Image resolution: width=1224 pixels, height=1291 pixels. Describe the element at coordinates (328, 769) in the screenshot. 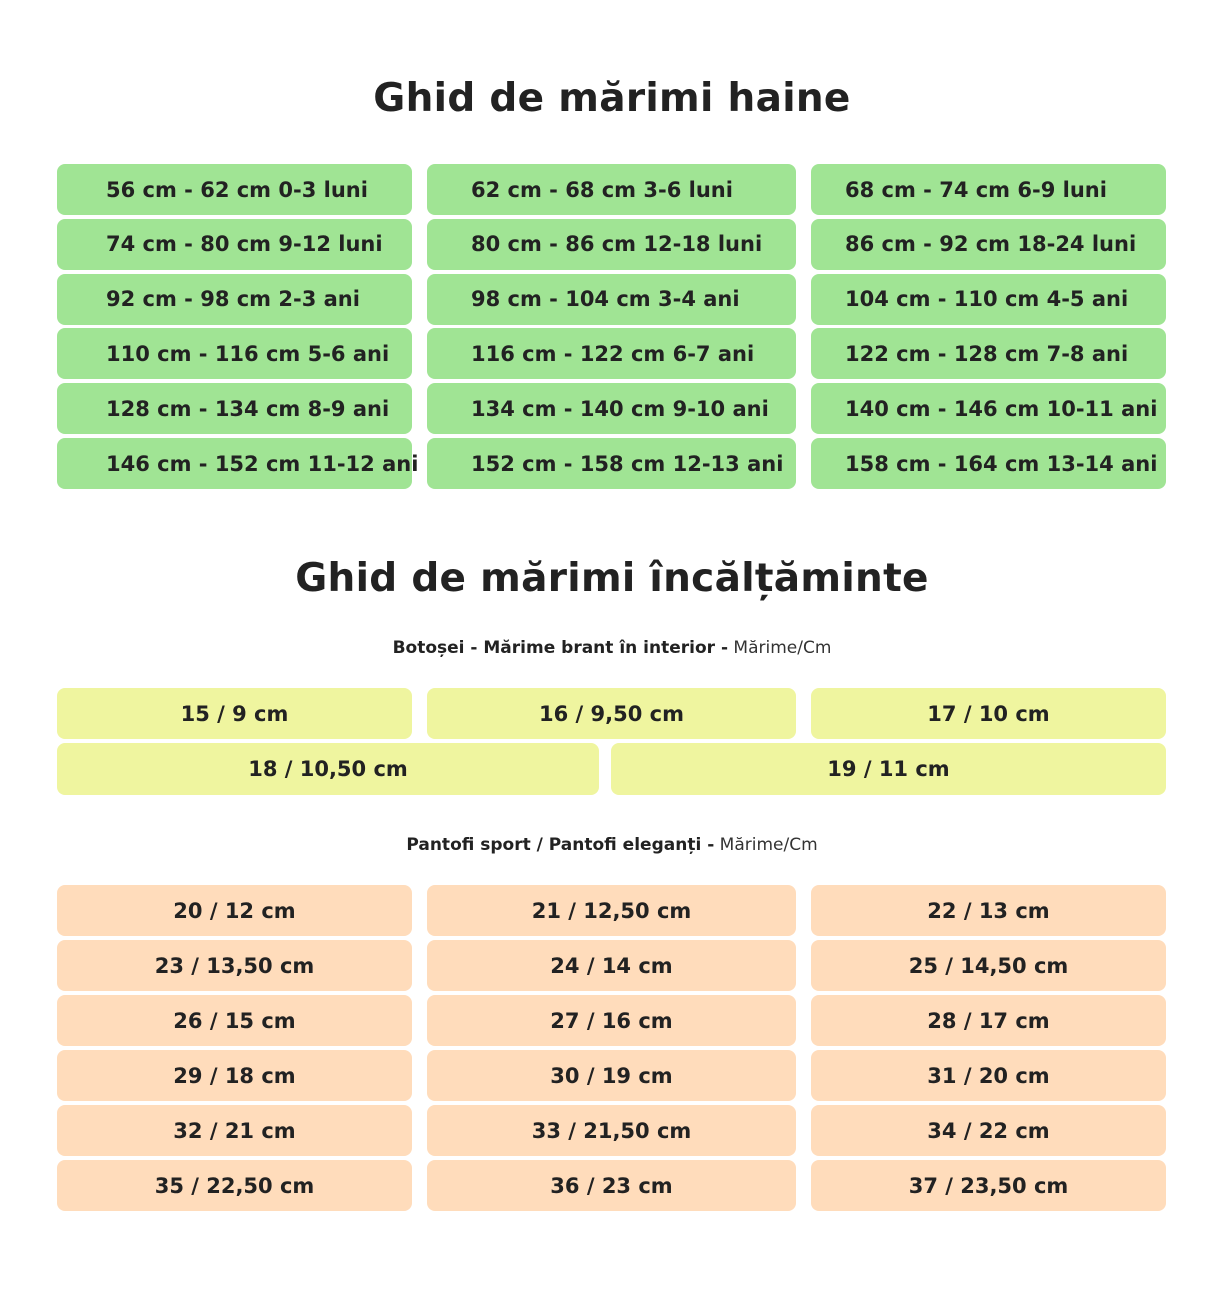

I see `slipper-size-cell: 18 / 10,50 cm` at that location.